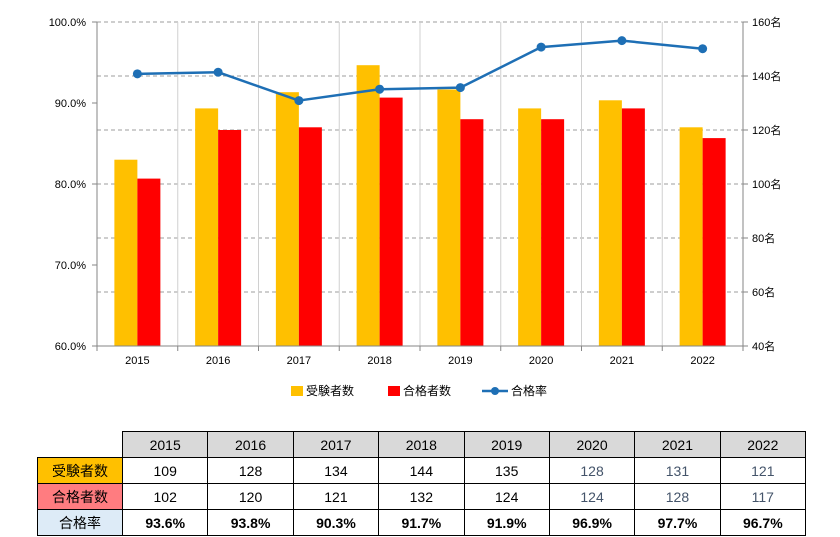 This screenshot has width=840, height=537. I want to click on x-tick-label: 2020, so click(541, 361).